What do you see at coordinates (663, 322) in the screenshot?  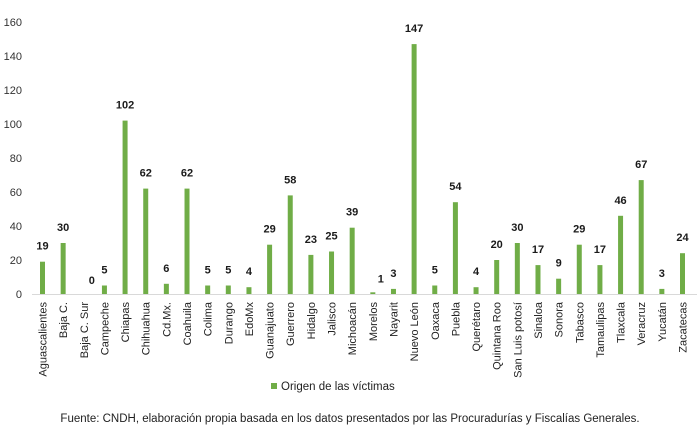 I see `x-tick-label: Yucatán` at bounding box center [663, 322].